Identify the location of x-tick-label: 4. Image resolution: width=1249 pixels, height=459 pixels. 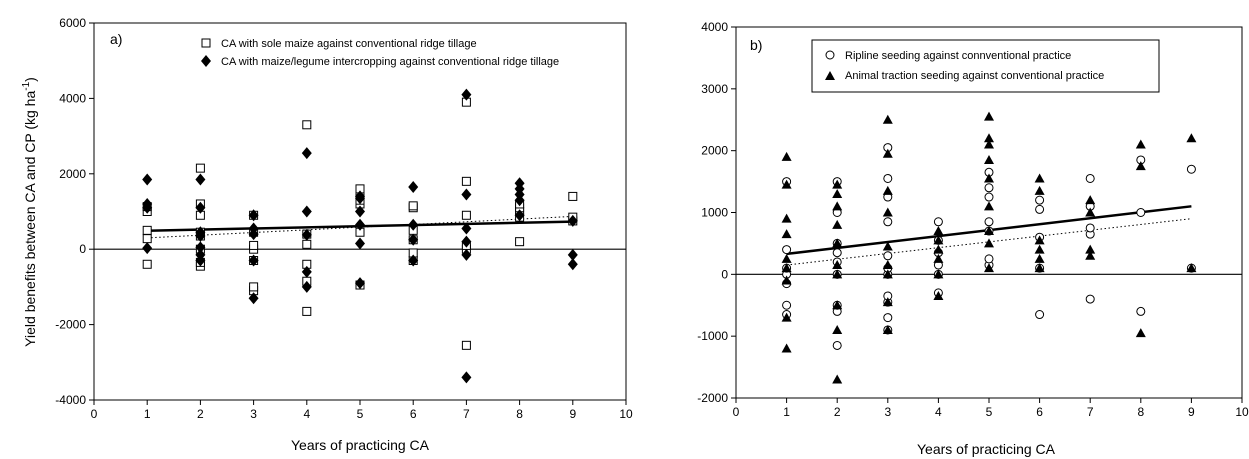
(938, 412).